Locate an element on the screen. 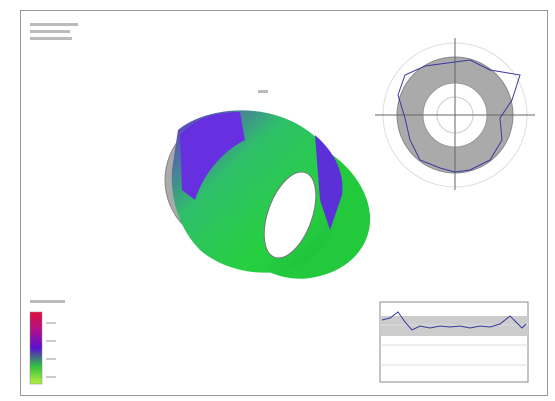 This screenshot has width=555, height=401. chart-frame is located at coordinates (454, 342).